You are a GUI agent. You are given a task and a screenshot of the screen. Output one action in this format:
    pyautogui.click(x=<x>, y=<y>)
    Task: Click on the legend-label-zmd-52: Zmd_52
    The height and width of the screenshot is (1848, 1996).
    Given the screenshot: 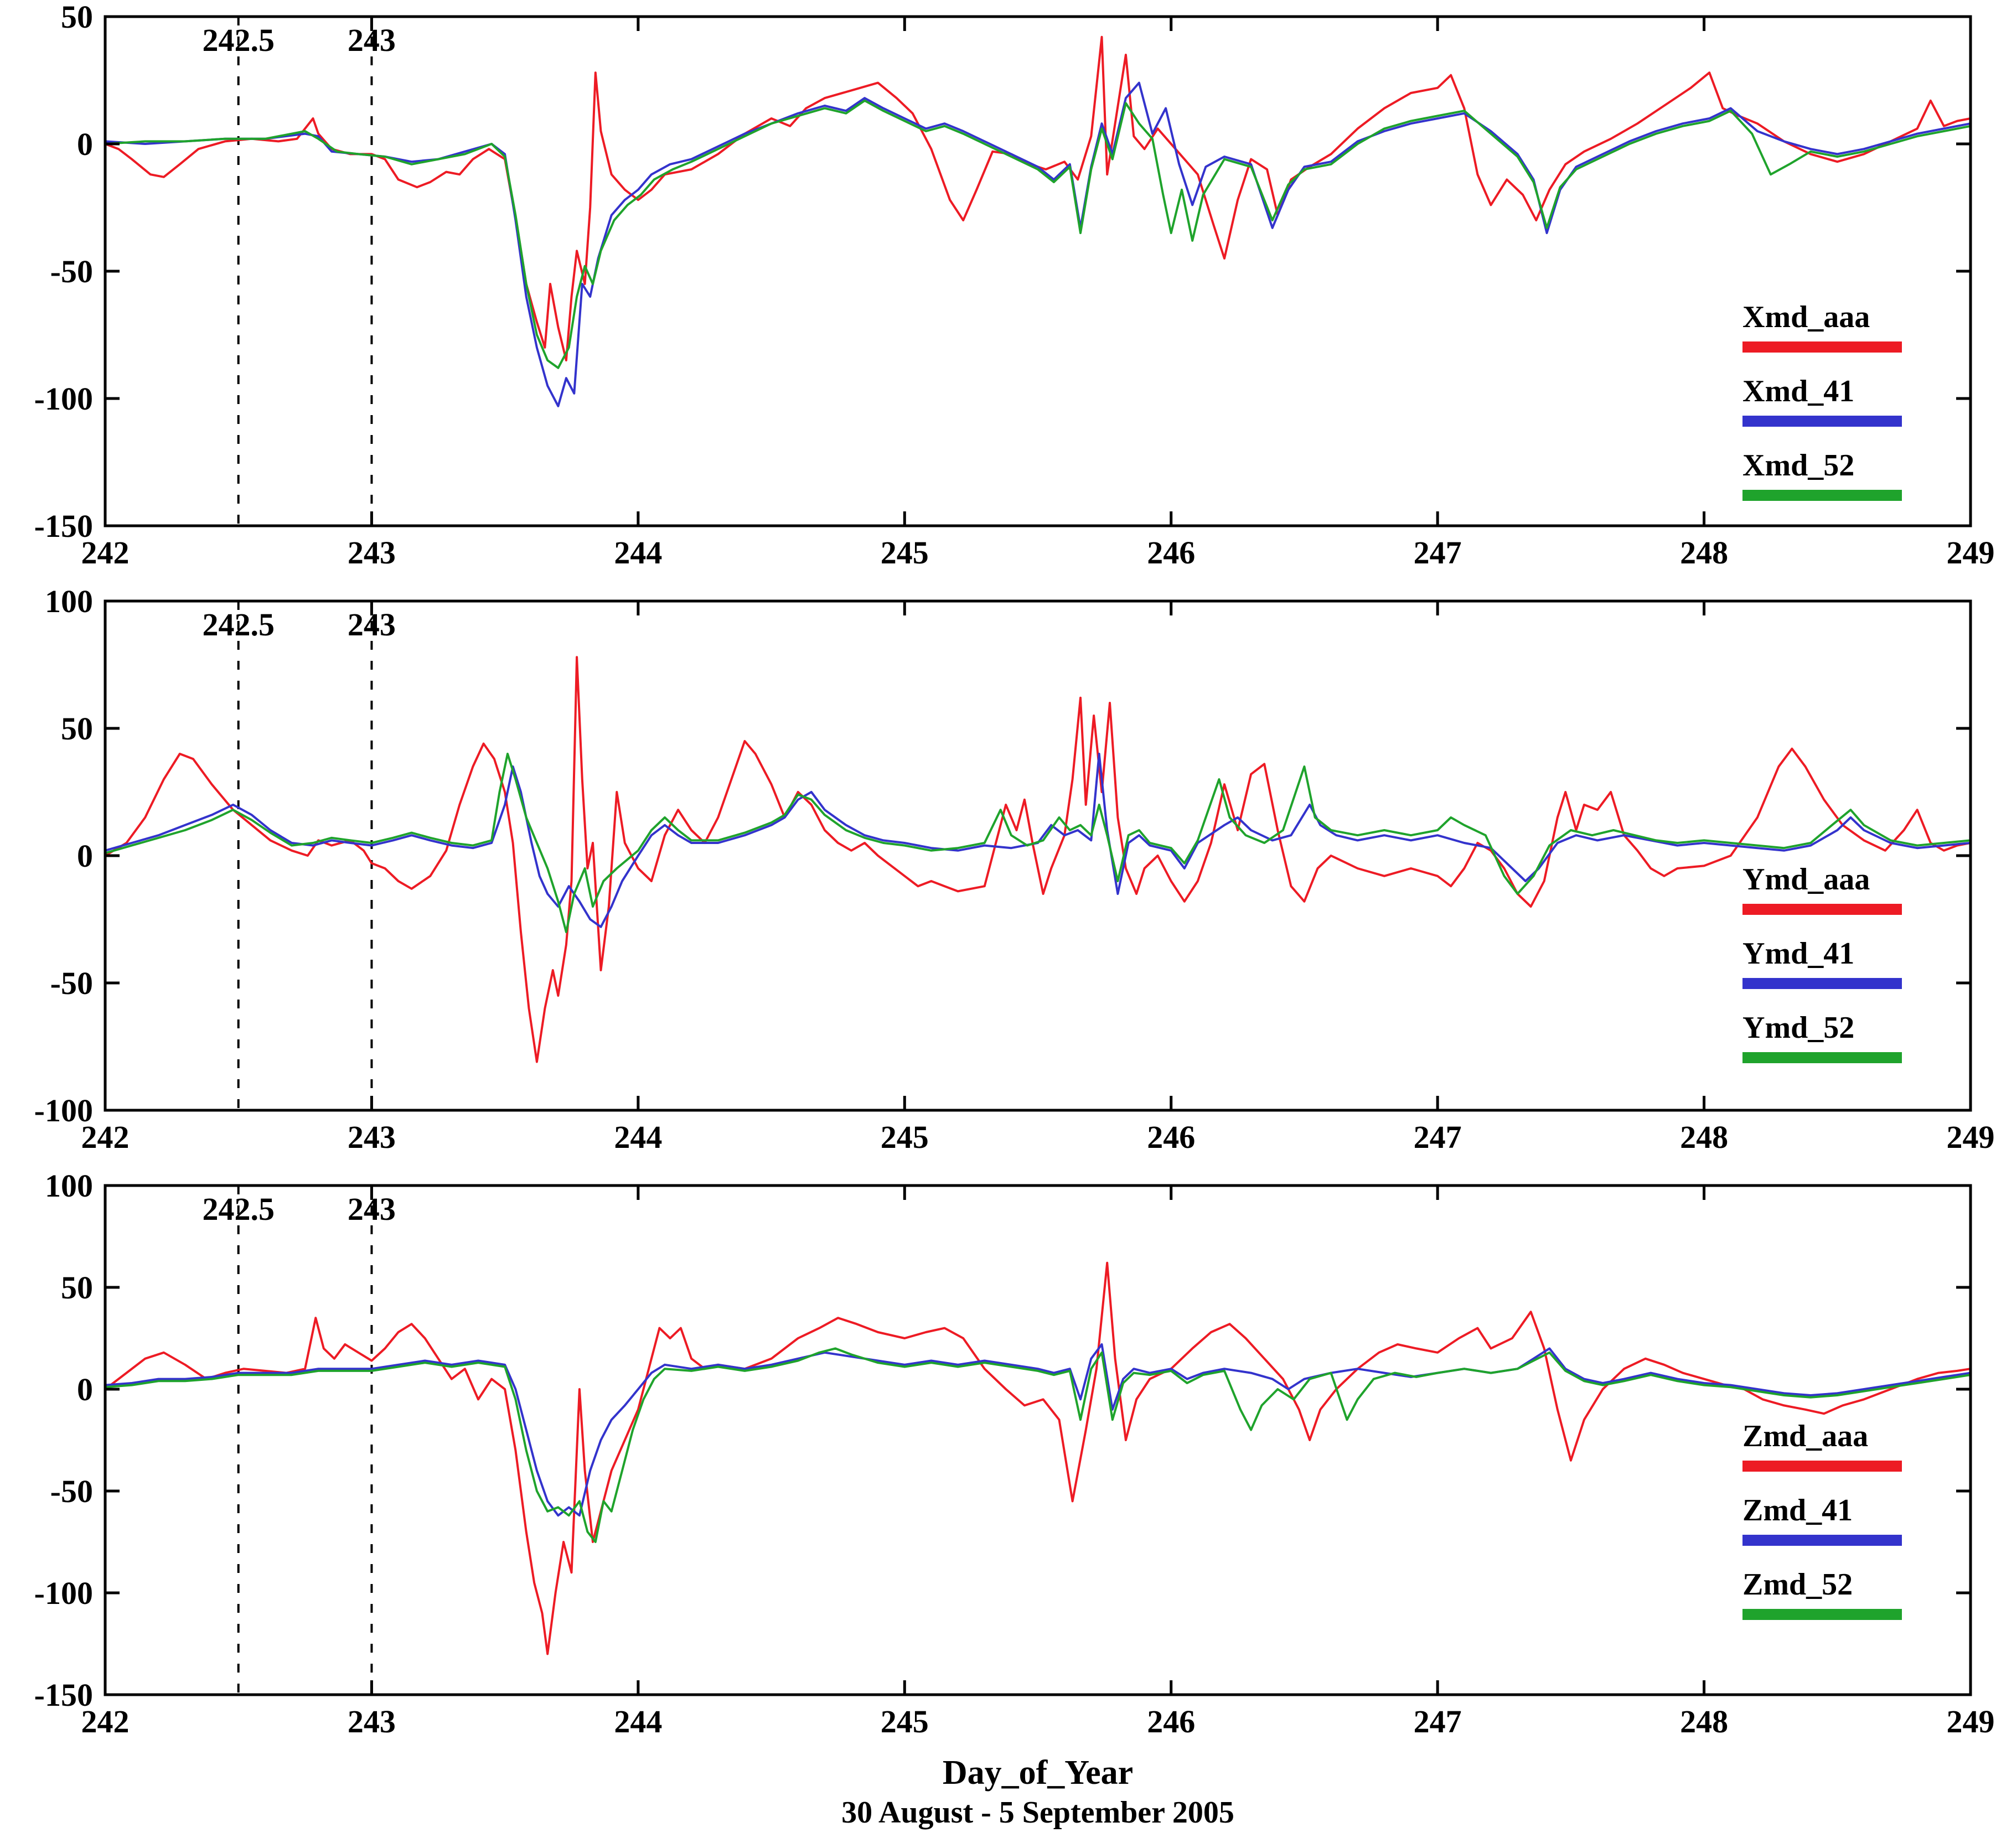 What is the action you would take?
    pyautogui.click(x=1797, y=1584)
    